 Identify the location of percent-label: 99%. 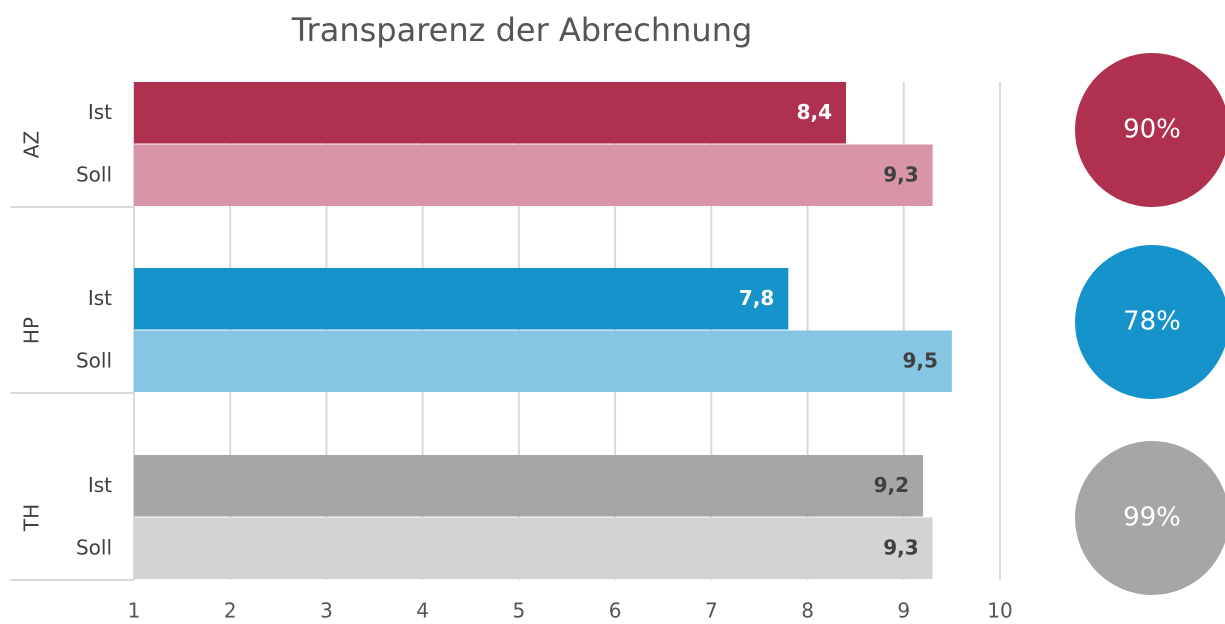
(1152, 518).